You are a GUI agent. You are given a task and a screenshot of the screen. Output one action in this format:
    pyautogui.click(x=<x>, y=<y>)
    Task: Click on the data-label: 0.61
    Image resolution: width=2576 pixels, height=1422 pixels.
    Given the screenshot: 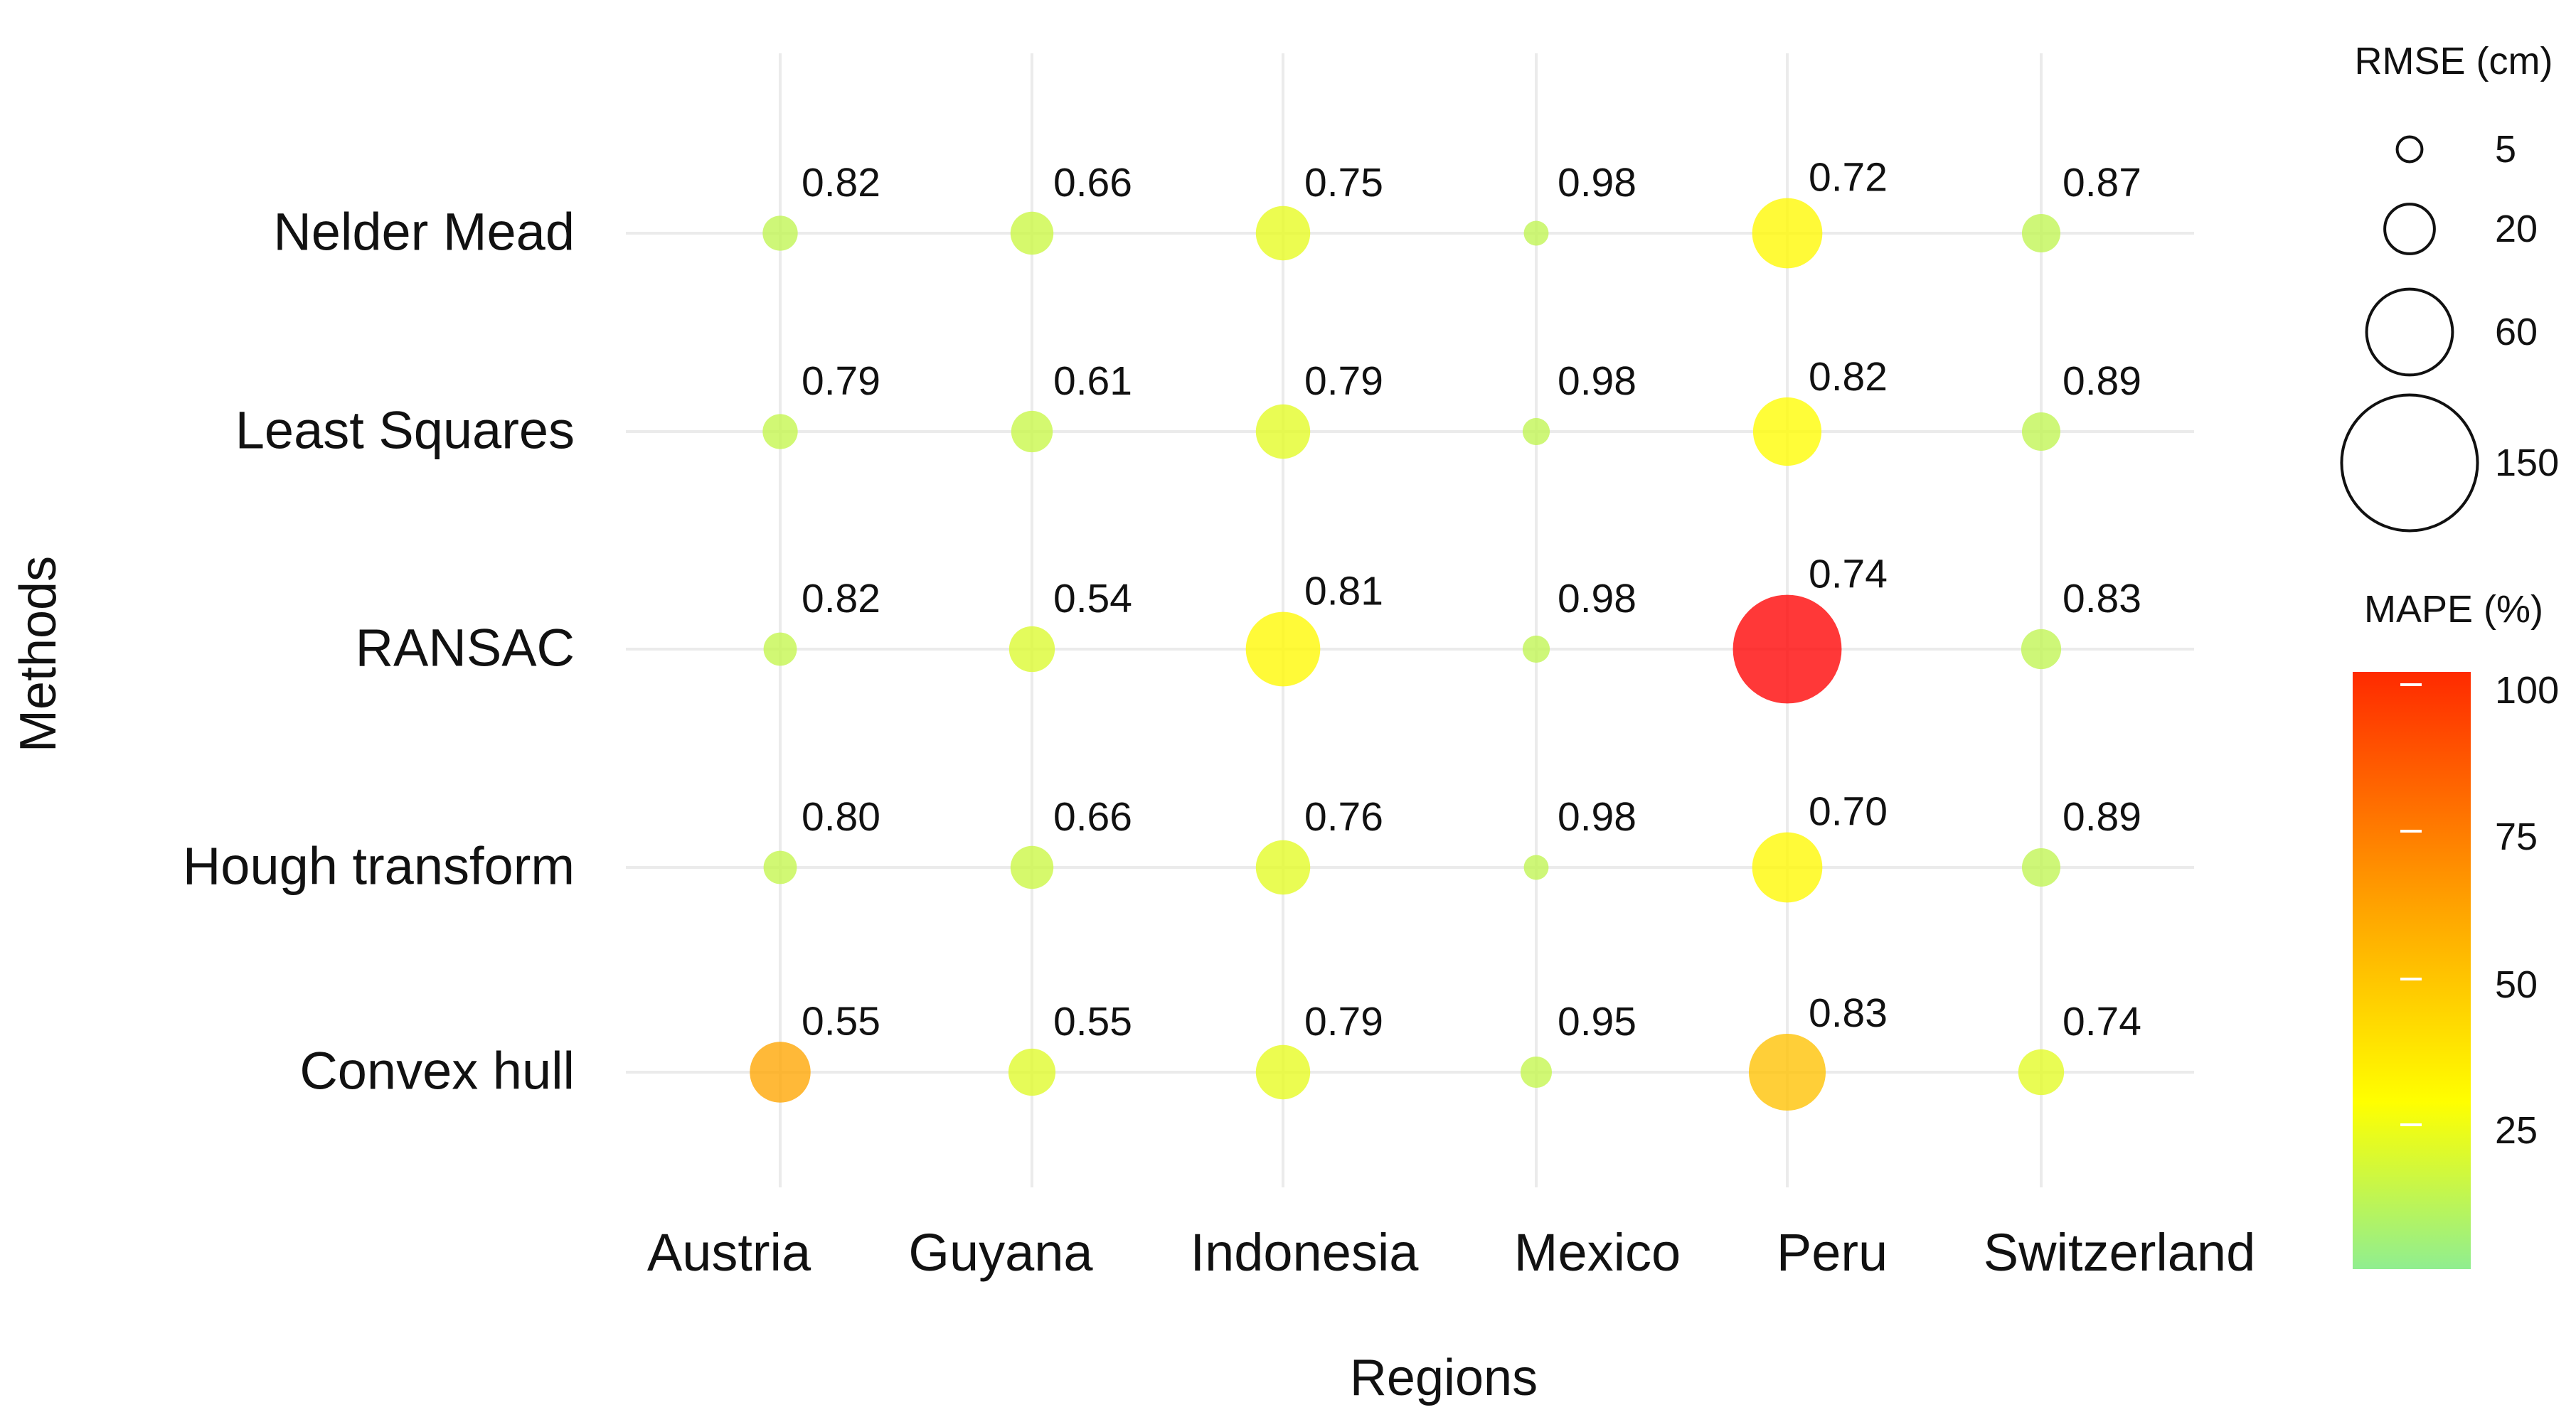 What is the action you would take?
    pyautogui.click(x=1092, y=381)
    